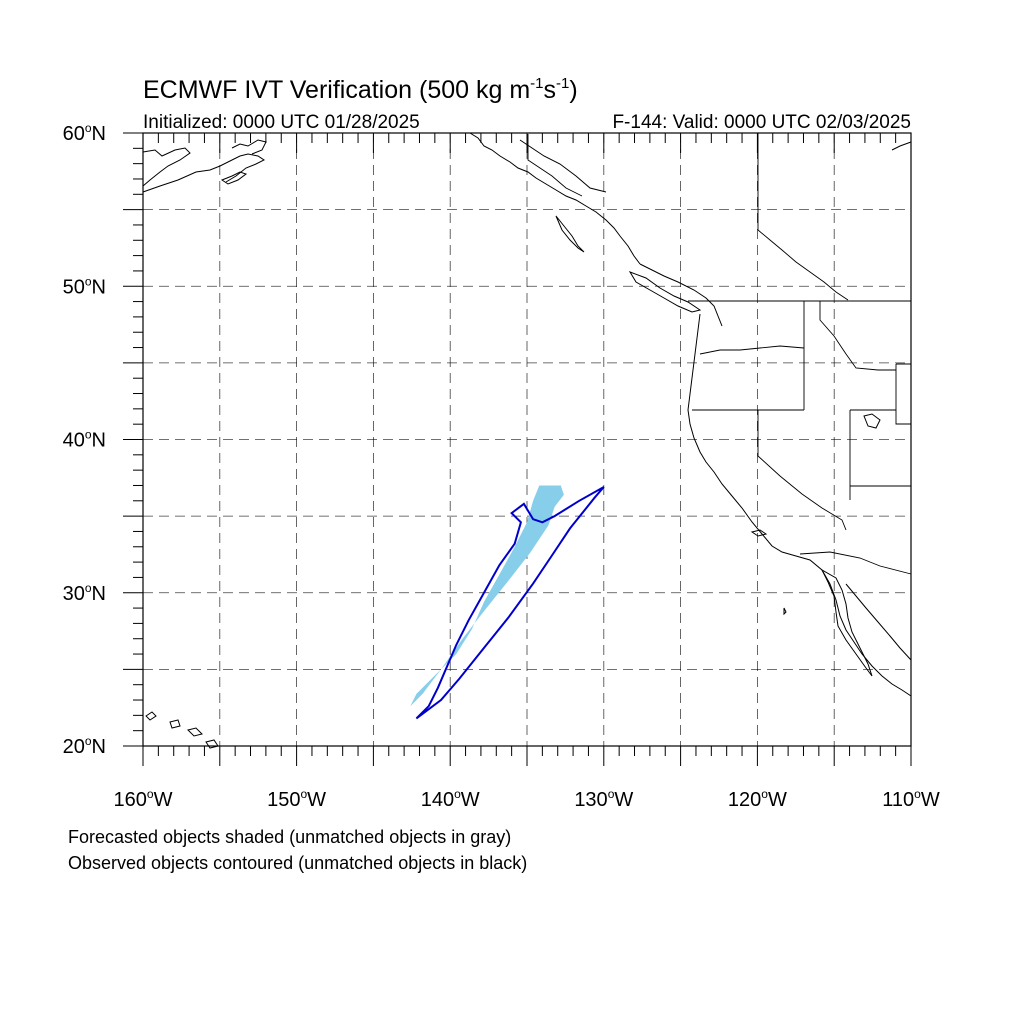 This screenshot has width=1024, height=1024. Describe the element at coordinates (296, 799) in the screenshot. I see `longitude-label: 150oW` at that location.